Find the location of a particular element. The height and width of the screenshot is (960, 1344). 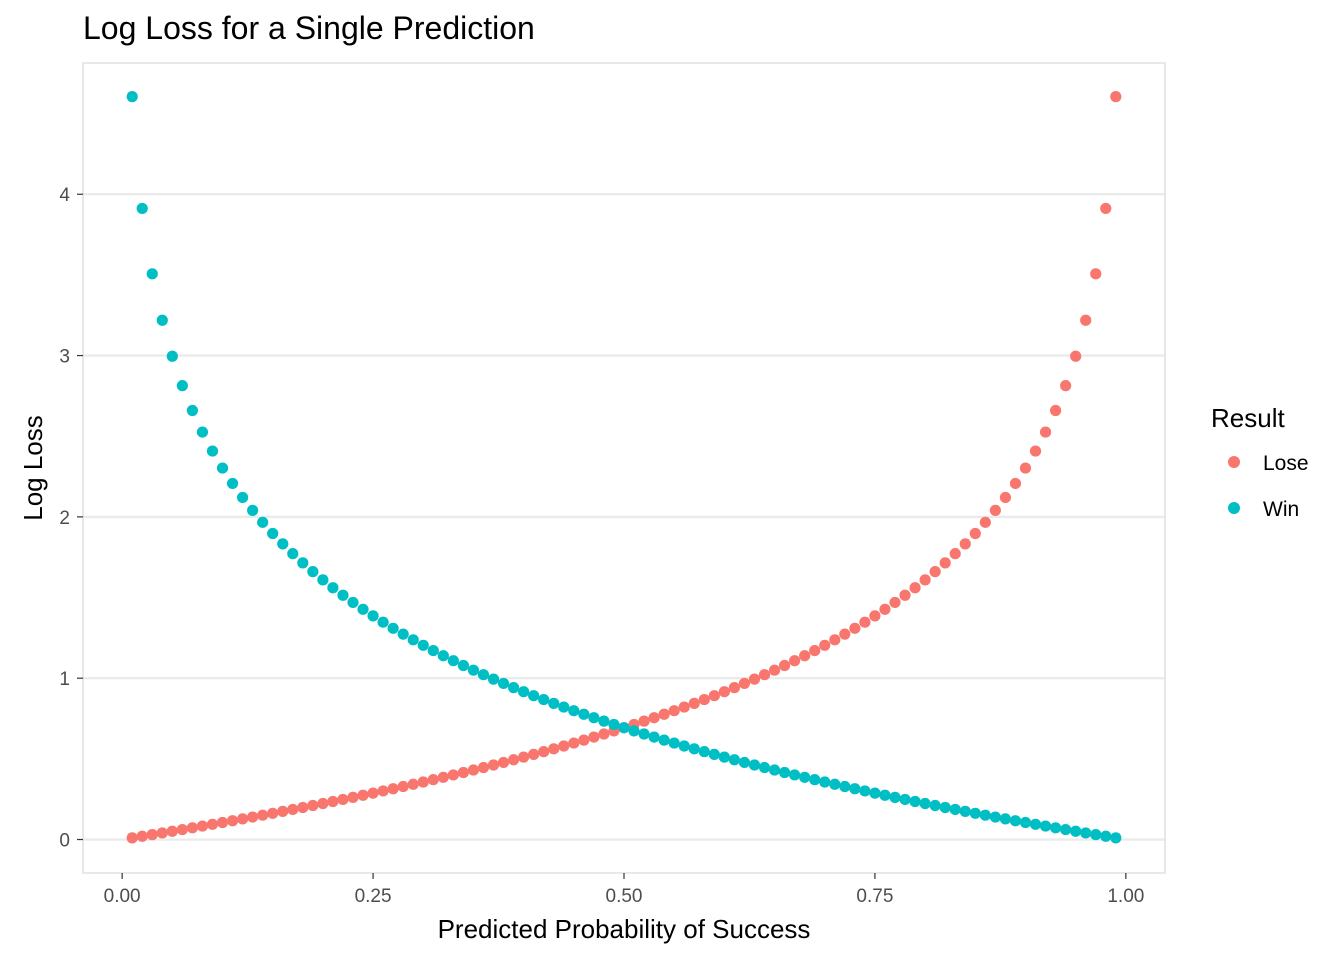

y-tick-label: 0 is located at coordinates (64, 841).